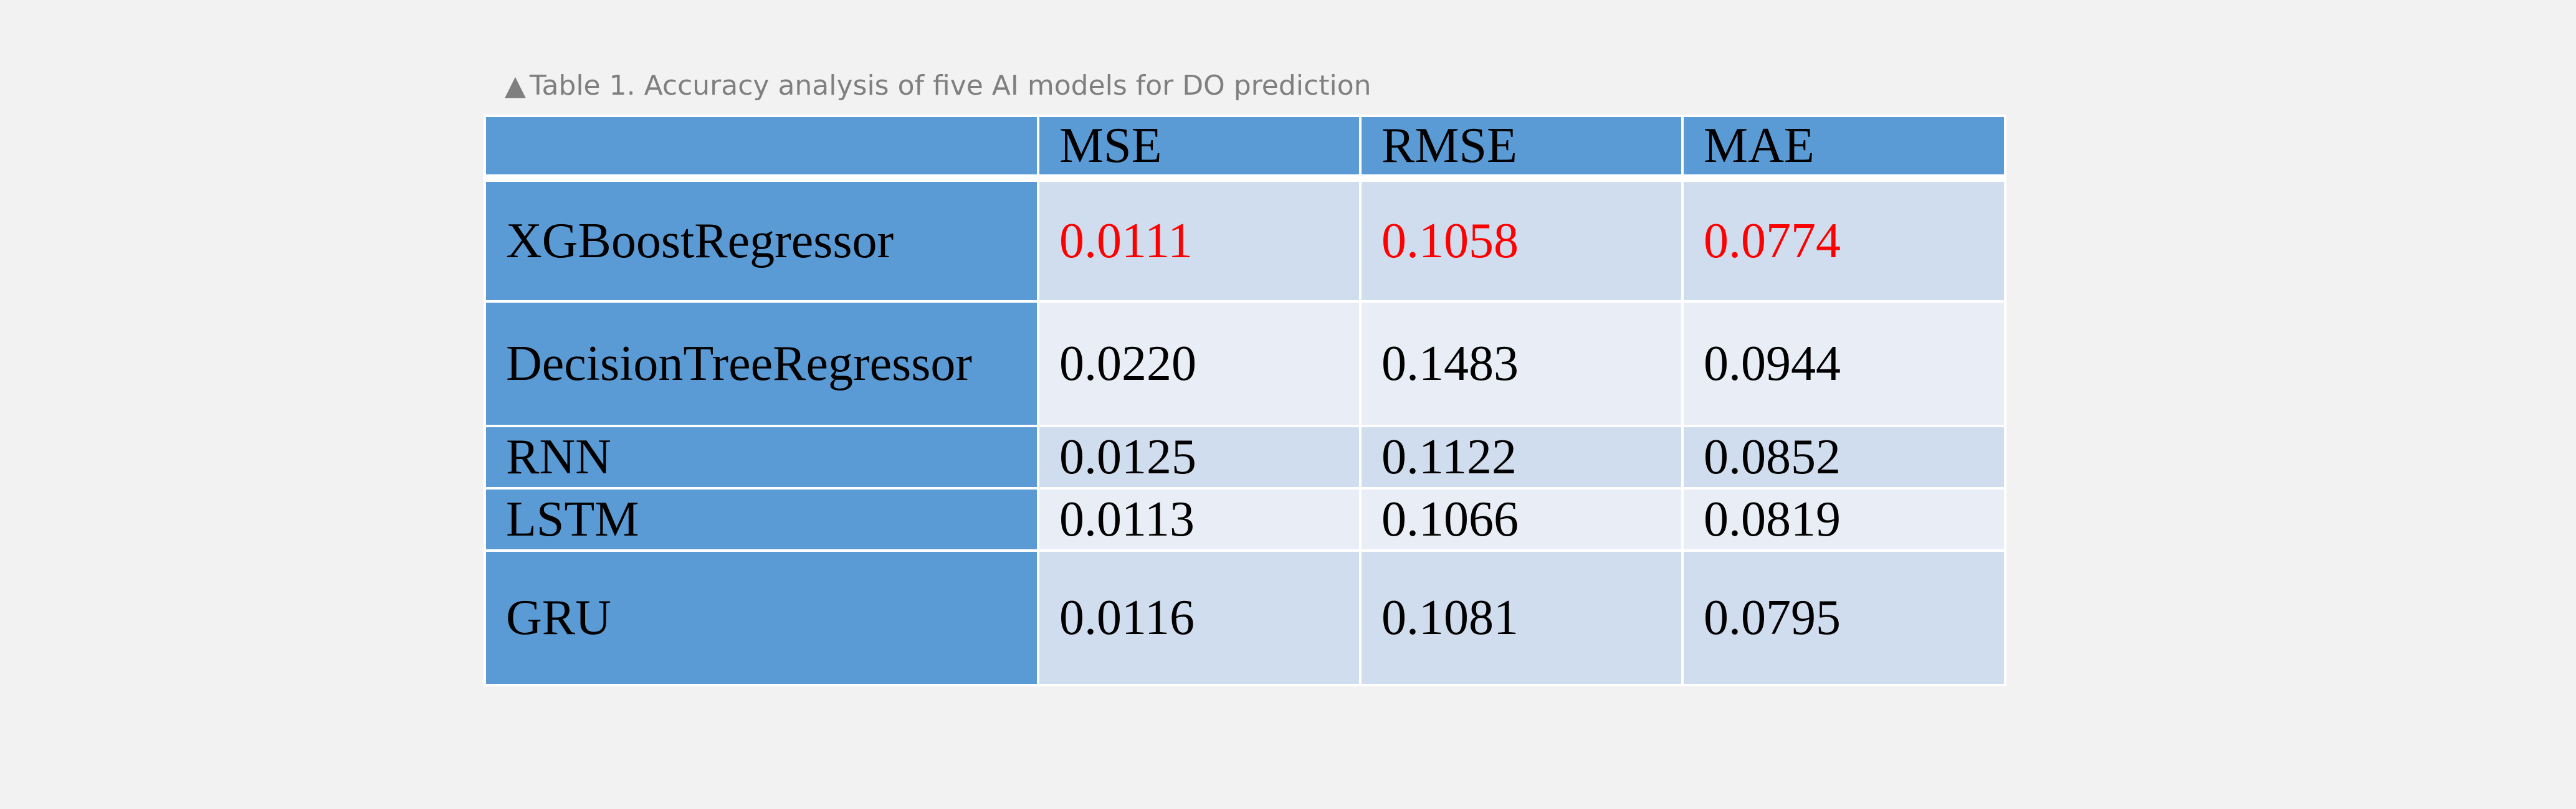  I want to click on header-cell-model, so click(761, 148).